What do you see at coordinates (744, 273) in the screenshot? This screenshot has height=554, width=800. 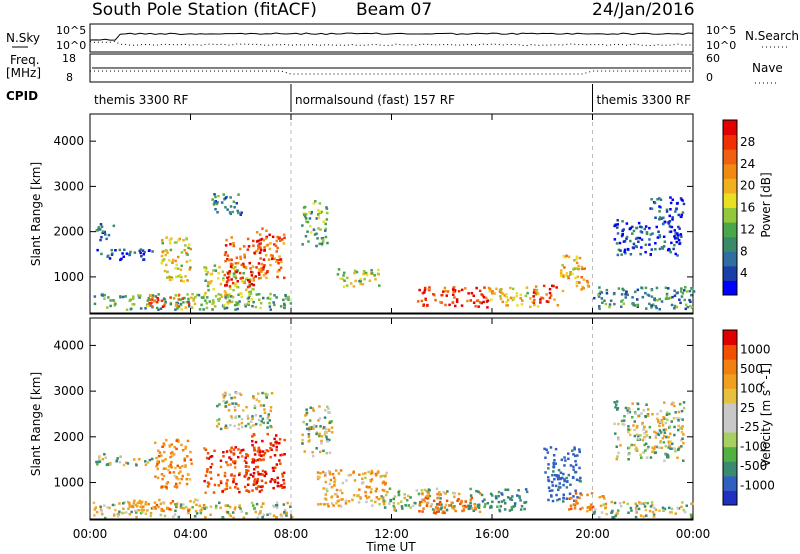 I see `colorbar-tick-label: 4` at bounding box center [744, 273].